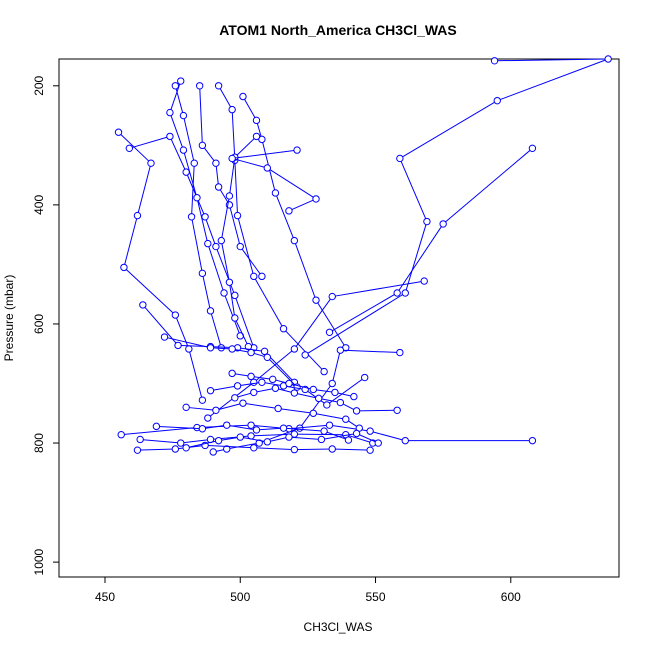  I want to click on y-axis-label: Pressure (mbar), so click(9, 318).